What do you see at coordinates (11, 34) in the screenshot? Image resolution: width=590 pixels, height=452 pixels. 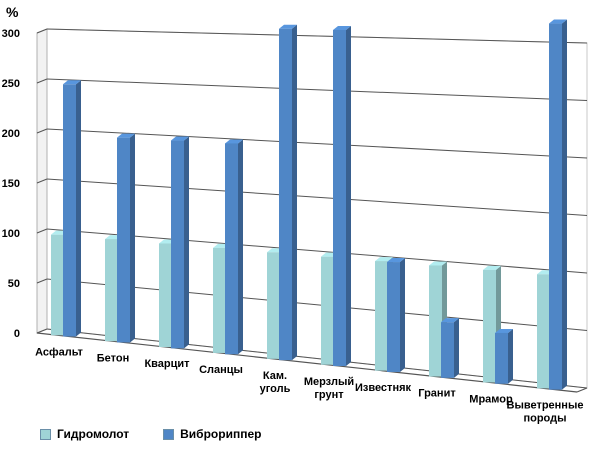 I see `y-tick-label: 300` at bounding box center [11, 34].